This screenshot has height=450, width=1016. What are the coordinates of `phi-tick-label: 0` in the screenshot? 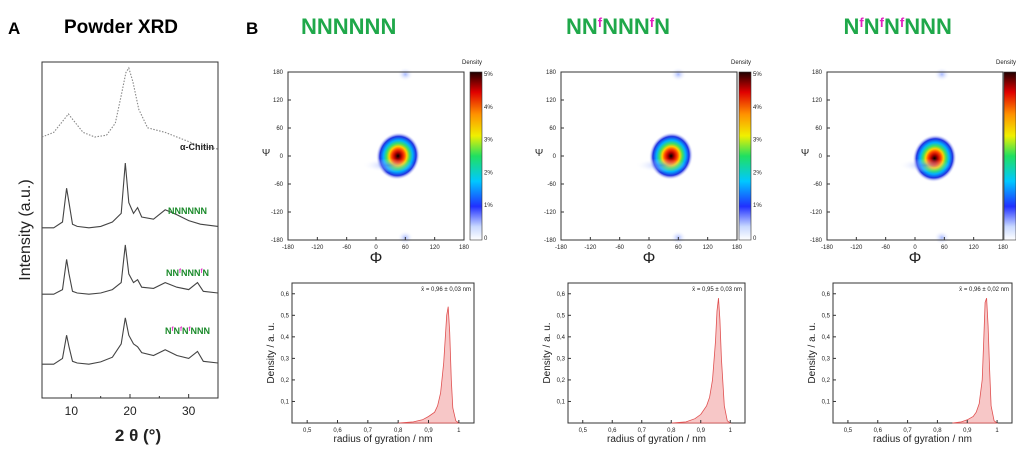 It's located at (376, 248).